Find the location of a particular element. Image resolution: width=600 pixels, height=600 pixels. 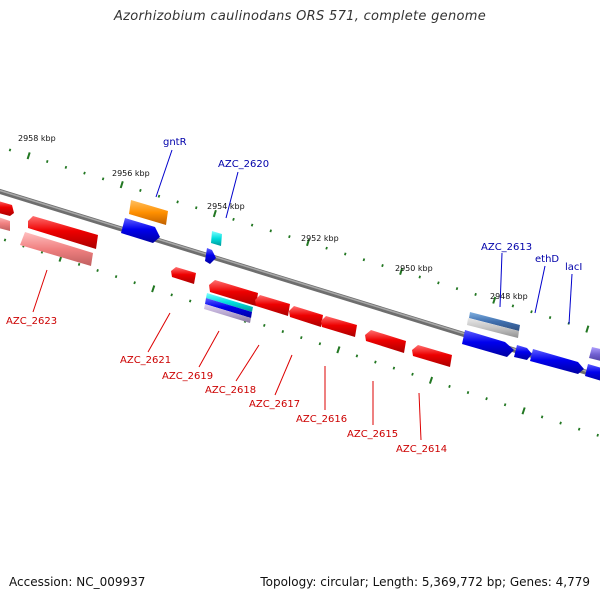

gene-label-gntR: gntR is located at coordinates (175, 142).